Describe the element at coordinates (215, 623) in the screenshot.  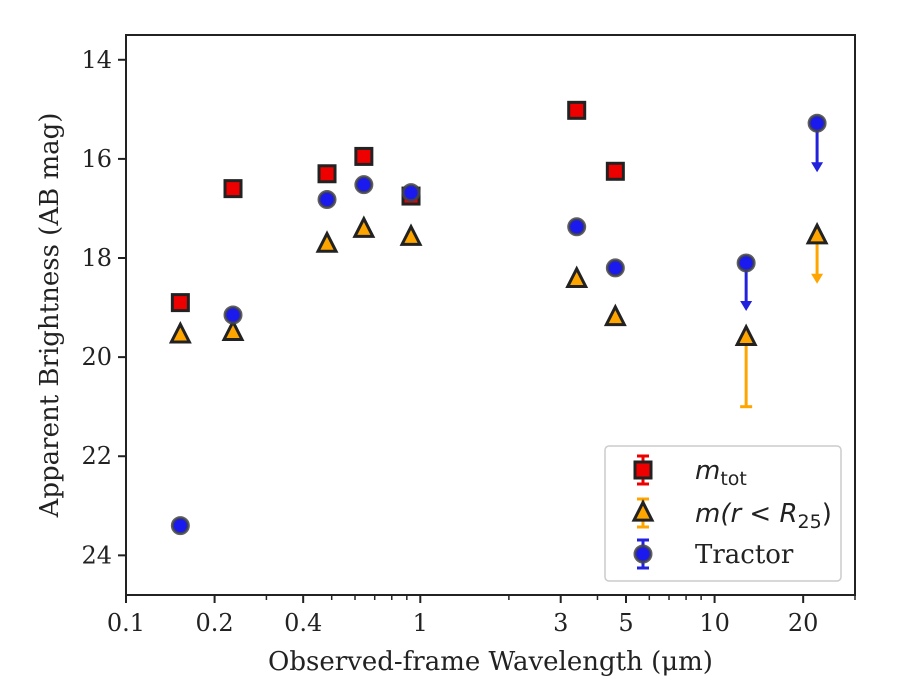
I see `x-tick-label: 0.2` at that location.